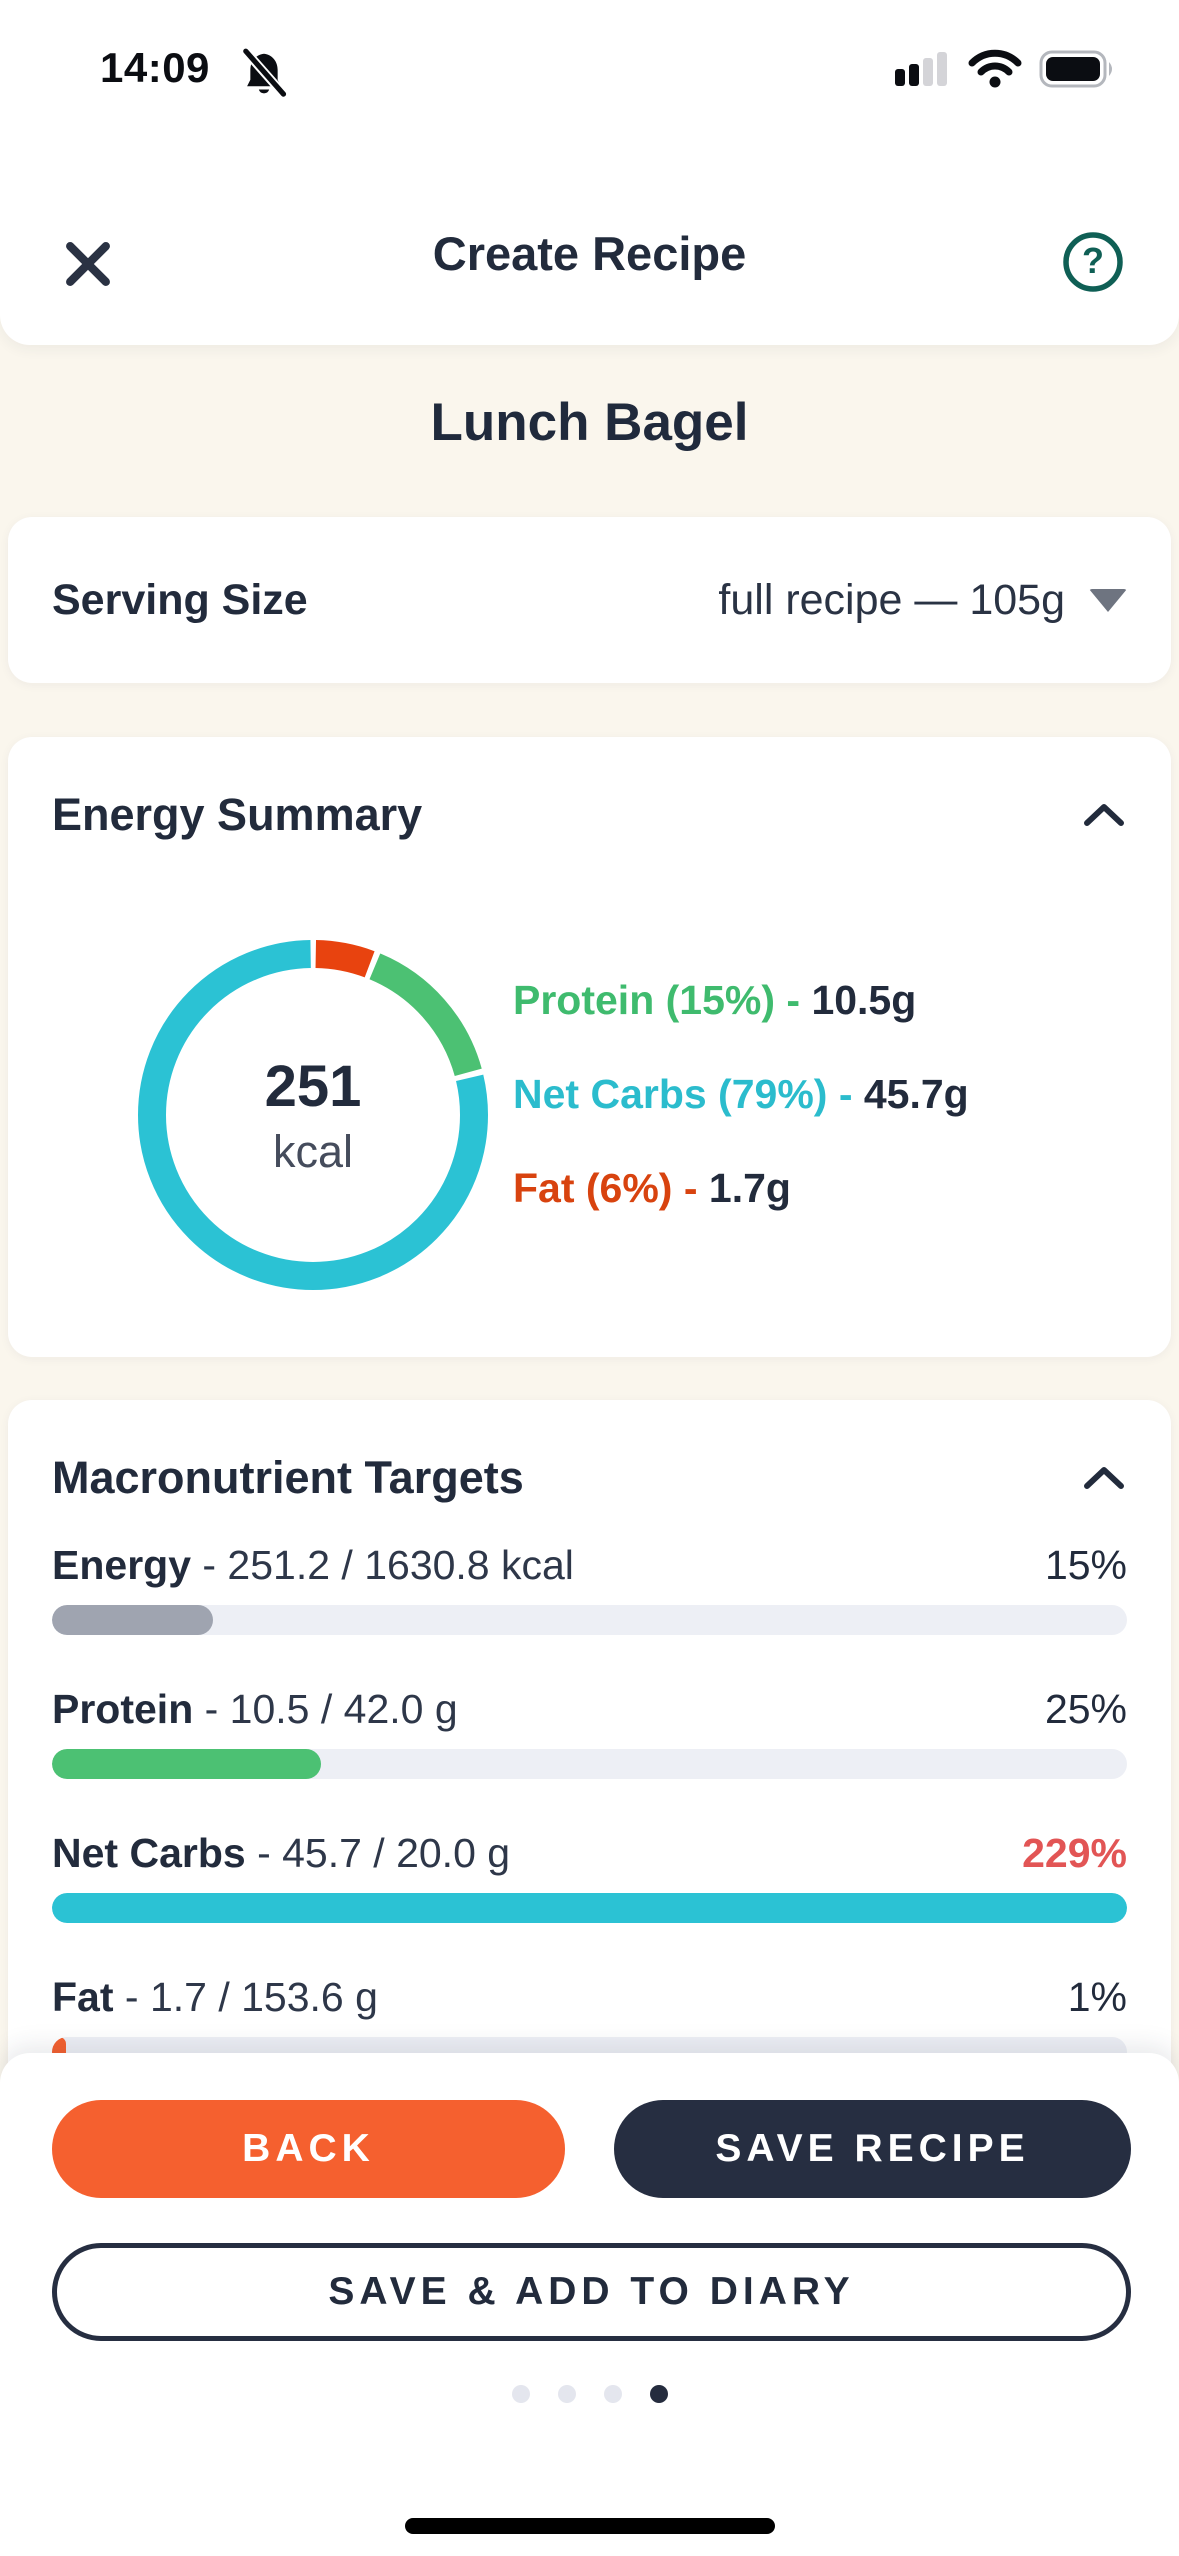  I want to click on close-icon, so click(88, 264).